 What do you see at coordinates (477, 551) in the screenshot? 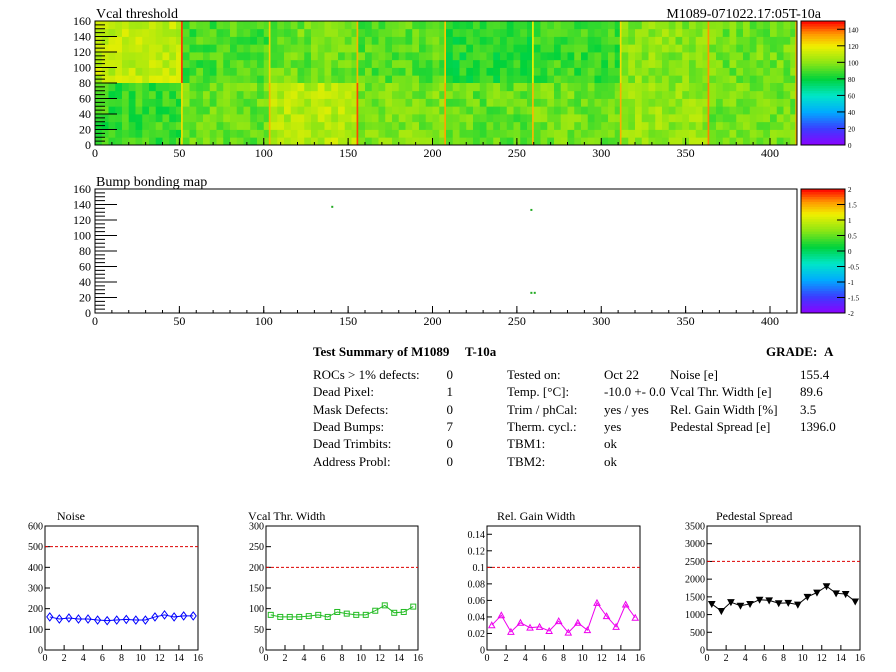
I see `gain-y-tick-label: 0.12` at bounding box center [477, 551].